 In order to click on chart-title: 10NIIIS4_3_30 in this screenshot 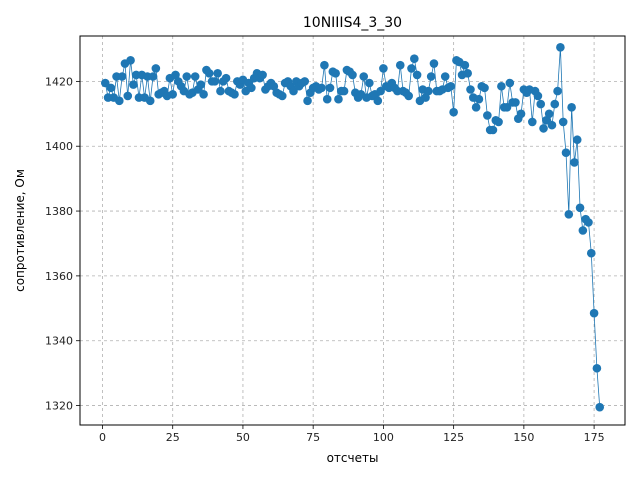, I will do `click(352, 23)`.